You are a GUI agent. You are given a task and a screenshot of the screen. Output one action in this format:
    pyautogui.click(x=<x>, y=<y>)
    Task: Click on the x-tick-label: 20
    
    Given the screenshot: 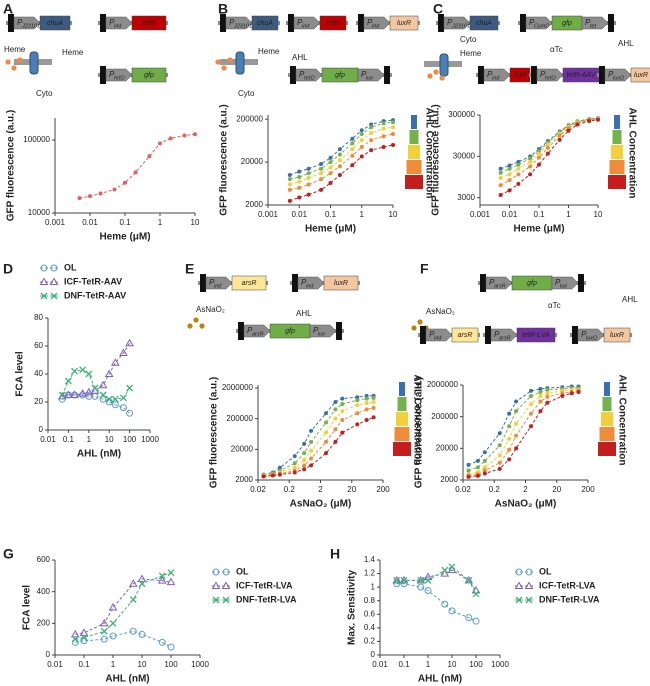 What is the action you would take?
    pyautogui.click(x=351, y=489)
    